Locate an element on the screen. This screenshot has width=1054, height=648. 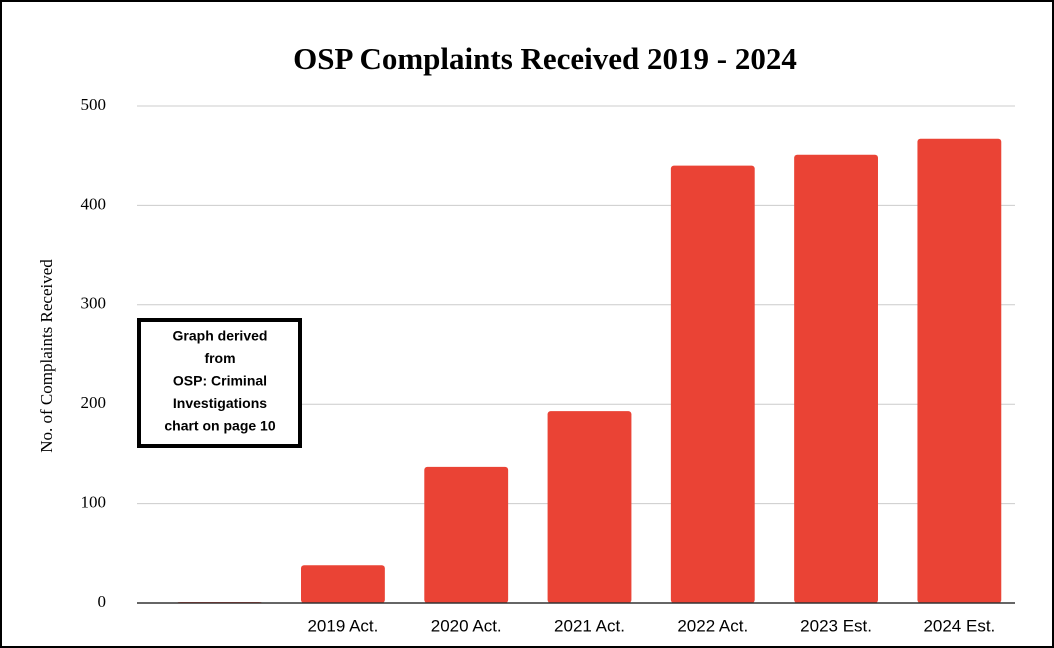
x-tick-label: 2024 Est. is located at coordinates (959, 625).